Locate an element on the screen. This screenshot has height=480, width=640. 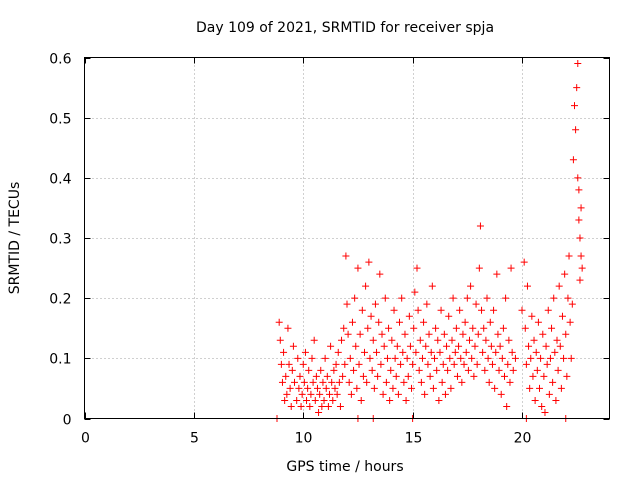
y-tick-label: 0 is located at coordinates (67, 421).